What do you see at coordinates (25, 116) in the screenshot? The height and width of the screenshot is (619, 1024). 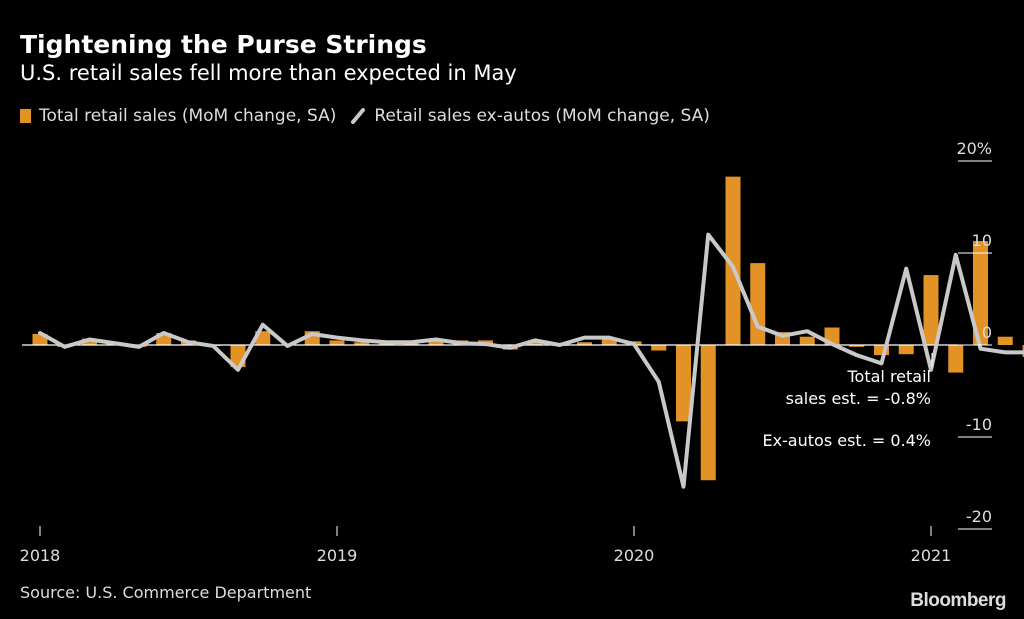 I see `legend-bar-swatch` at bounding box center [25, 116].